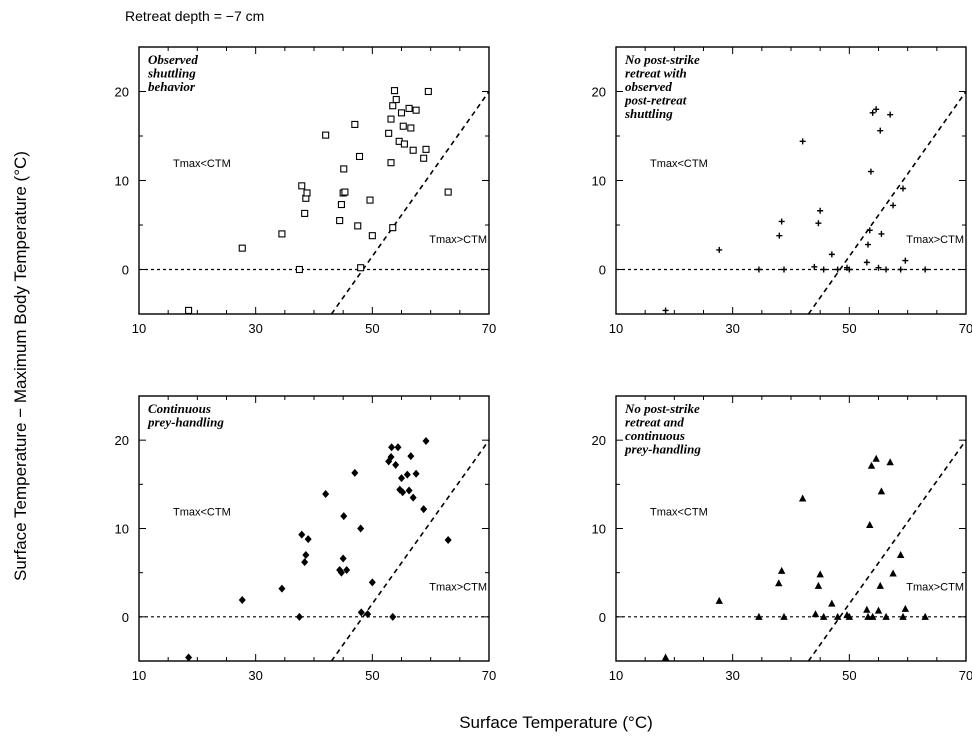 This screenshot has height=737, width=972. What do you see at coordinates (171, 73) in the screenshot?
I see `panel-title-line: shuttling` at bounding box center [171, 73].